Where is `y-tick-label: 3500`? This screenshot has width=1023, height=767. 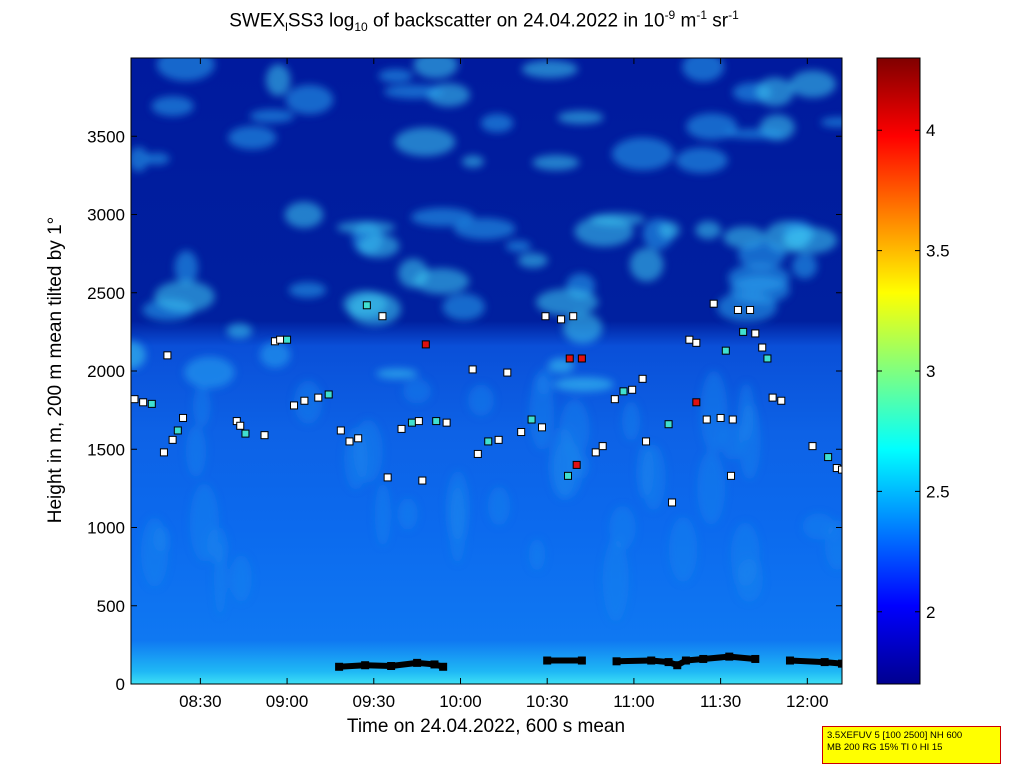 y-tick-label: 3500 is located at coordinates (106, 136).